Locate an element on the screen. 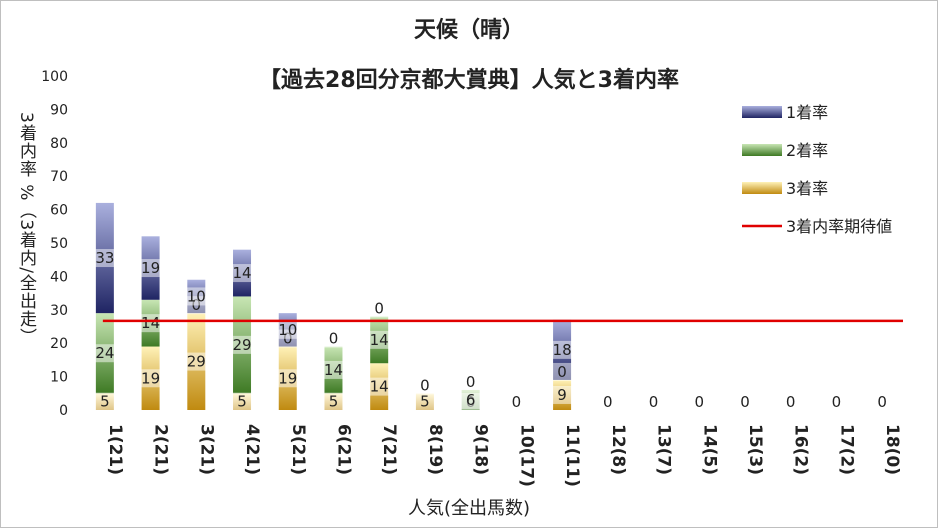 This screenshot has width=938, height=528. data-label-middle-10: 0 is located at coordinates (562, 372).